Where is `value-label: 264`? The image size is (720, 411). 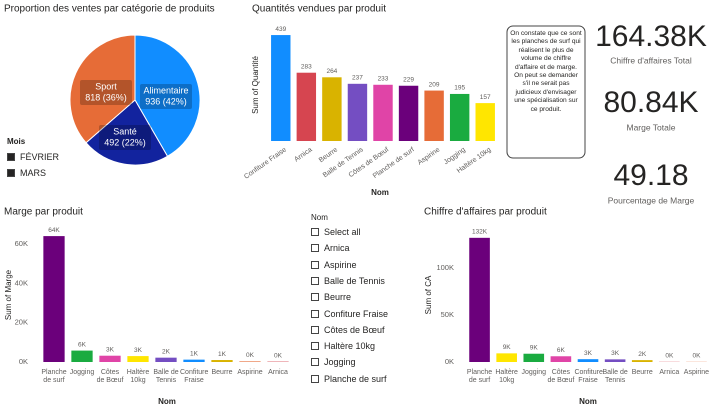 value-label: 264 is located at coordinates (331, 71).